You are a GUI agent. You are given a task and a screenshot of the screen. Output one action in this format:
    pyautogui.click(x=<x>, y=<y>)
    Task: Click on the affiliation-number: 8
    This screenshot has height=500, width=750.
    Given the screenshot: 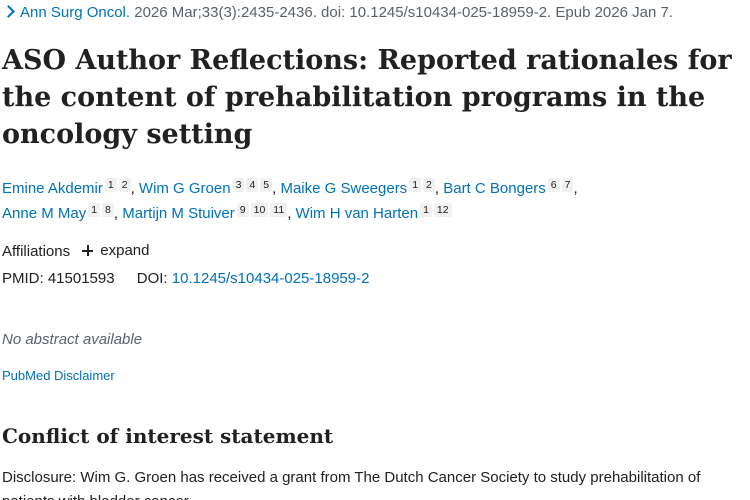 What is the action you would take?
    pyautogui.click(x=108, y=210)
    